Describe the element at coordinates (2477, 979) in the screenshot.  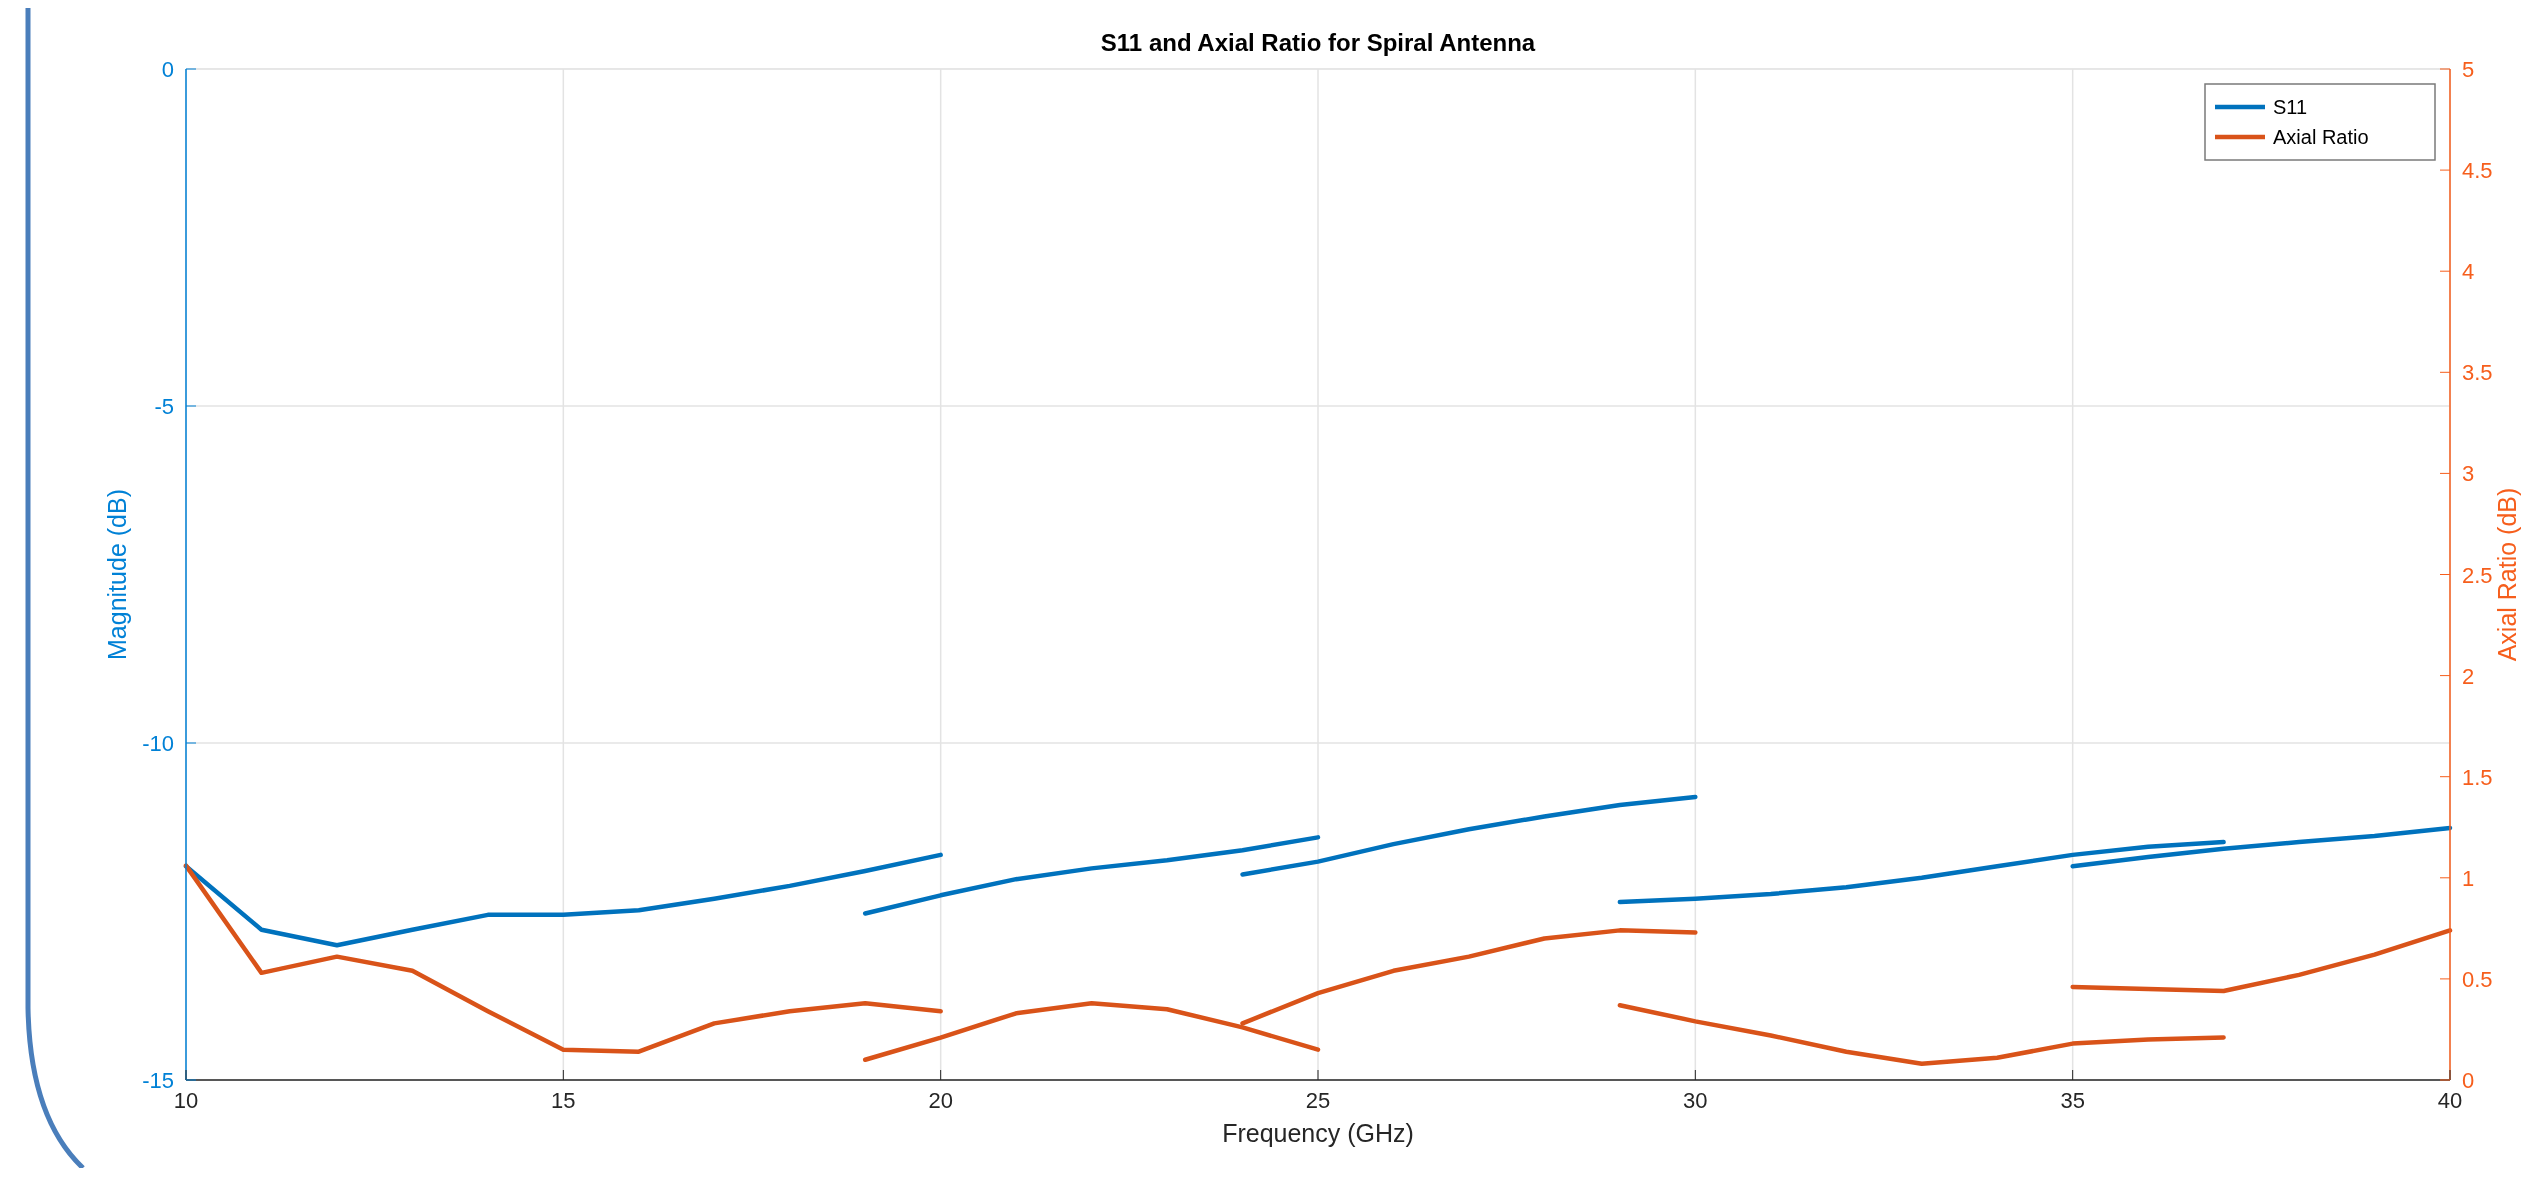
I see `y2-tick-label: 0.5` at that location.